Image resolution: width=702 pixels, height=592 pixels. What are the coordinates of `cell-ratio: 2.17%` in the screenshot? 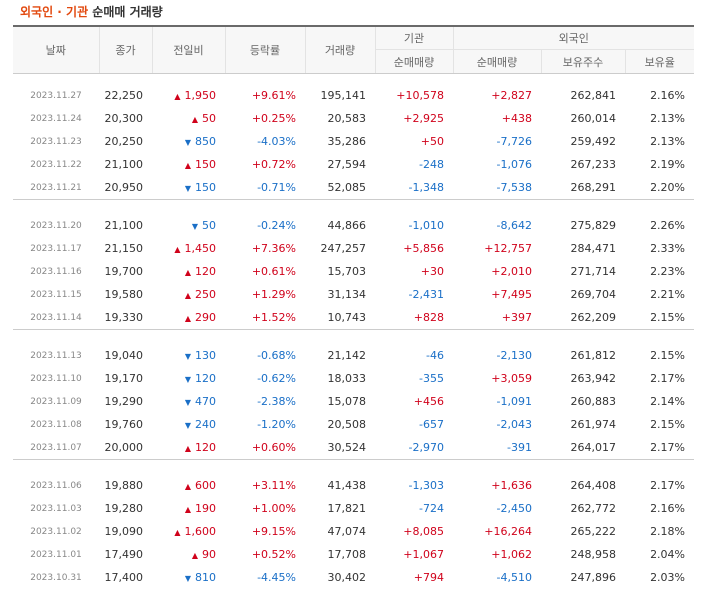 It's located at (668, 447).